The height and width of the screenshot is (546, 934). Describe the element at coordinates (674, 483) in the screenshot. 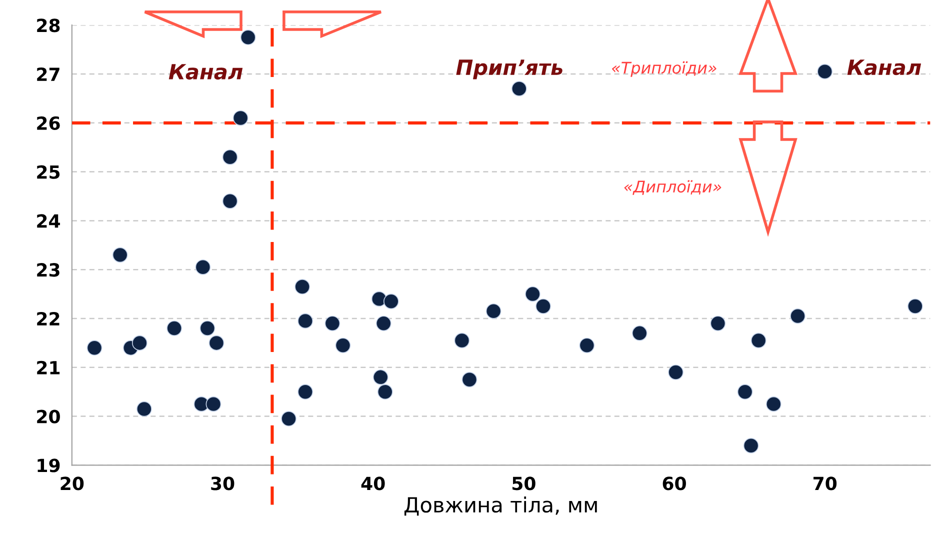

I see `x-tick-label: 60` at that location.